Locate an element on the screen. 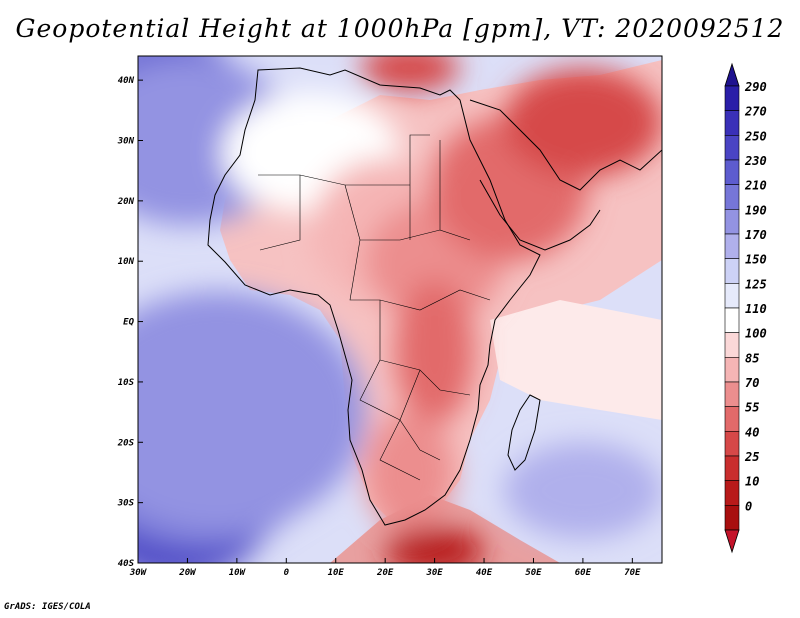  lon-tick-label: 10W is located at coordinates (238, 573).